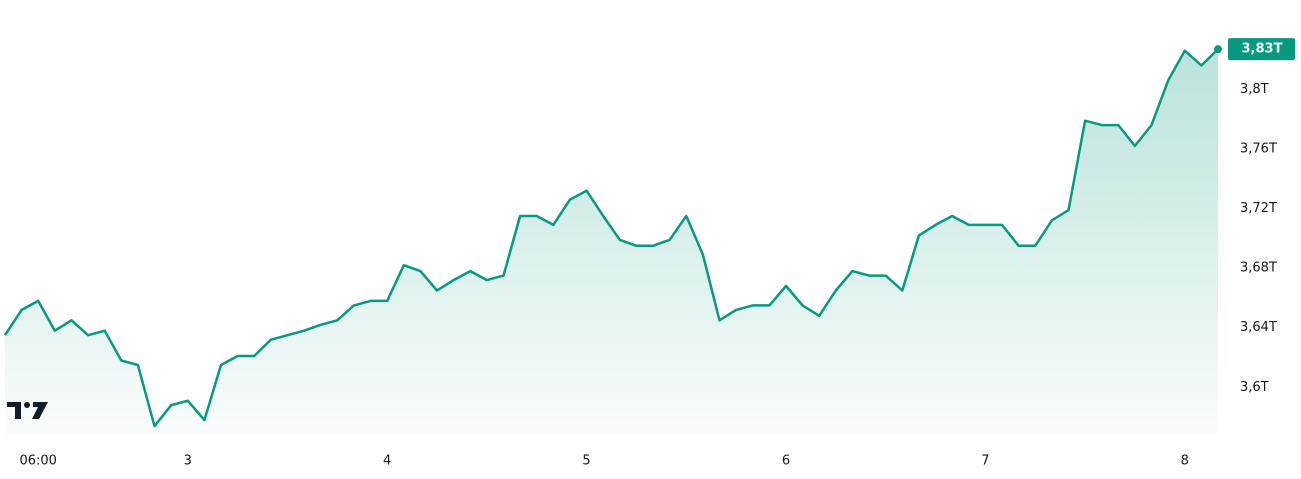 This screenshot has height=479, width=1301. I want to click on x-tick-label: 06:00, so click(37, 461).